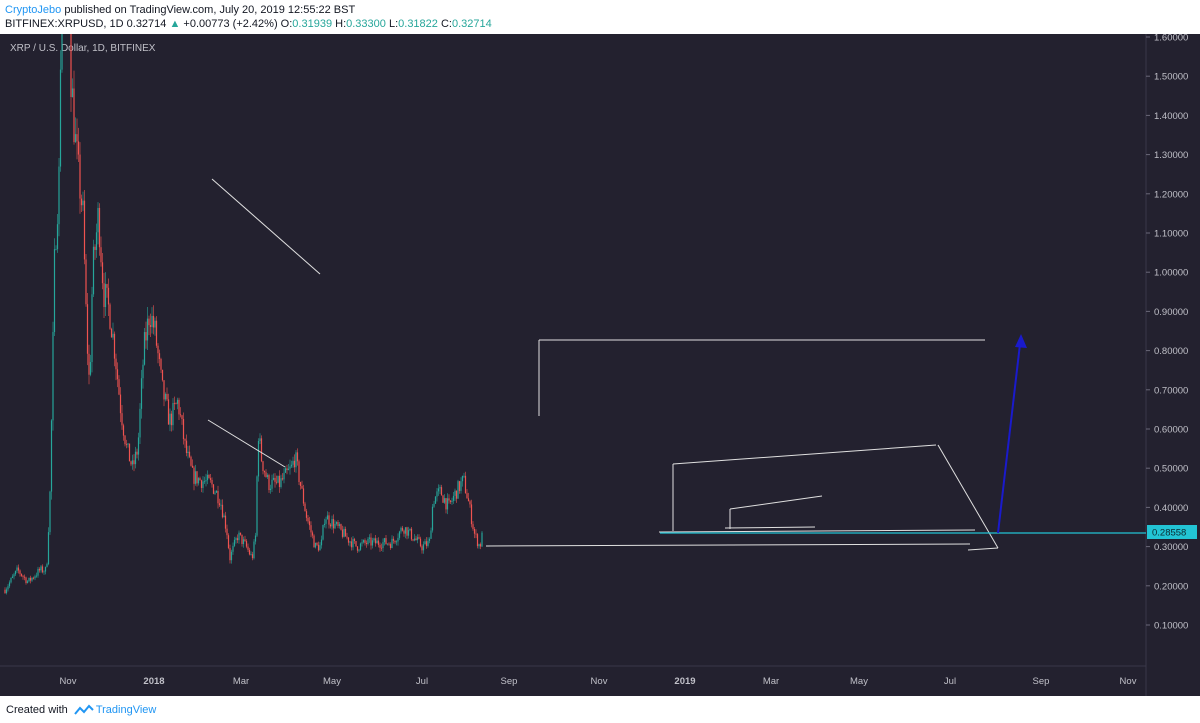 Image resolution: width=1200 pixels, height=723 pixels. I want to click on wedge-upper-line, so click(266, 226).